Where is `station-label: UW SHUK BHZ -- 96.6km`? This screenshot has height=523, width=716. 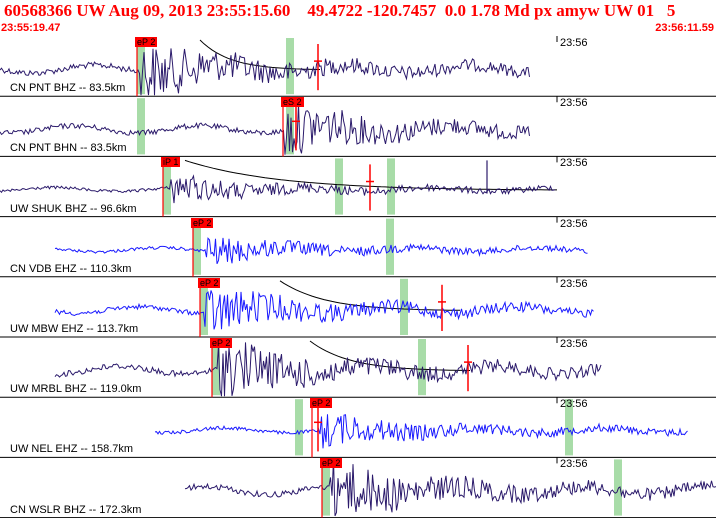 station-label: UW SHUK BHZ -- 96.6km is located at coordinates (73, 208).